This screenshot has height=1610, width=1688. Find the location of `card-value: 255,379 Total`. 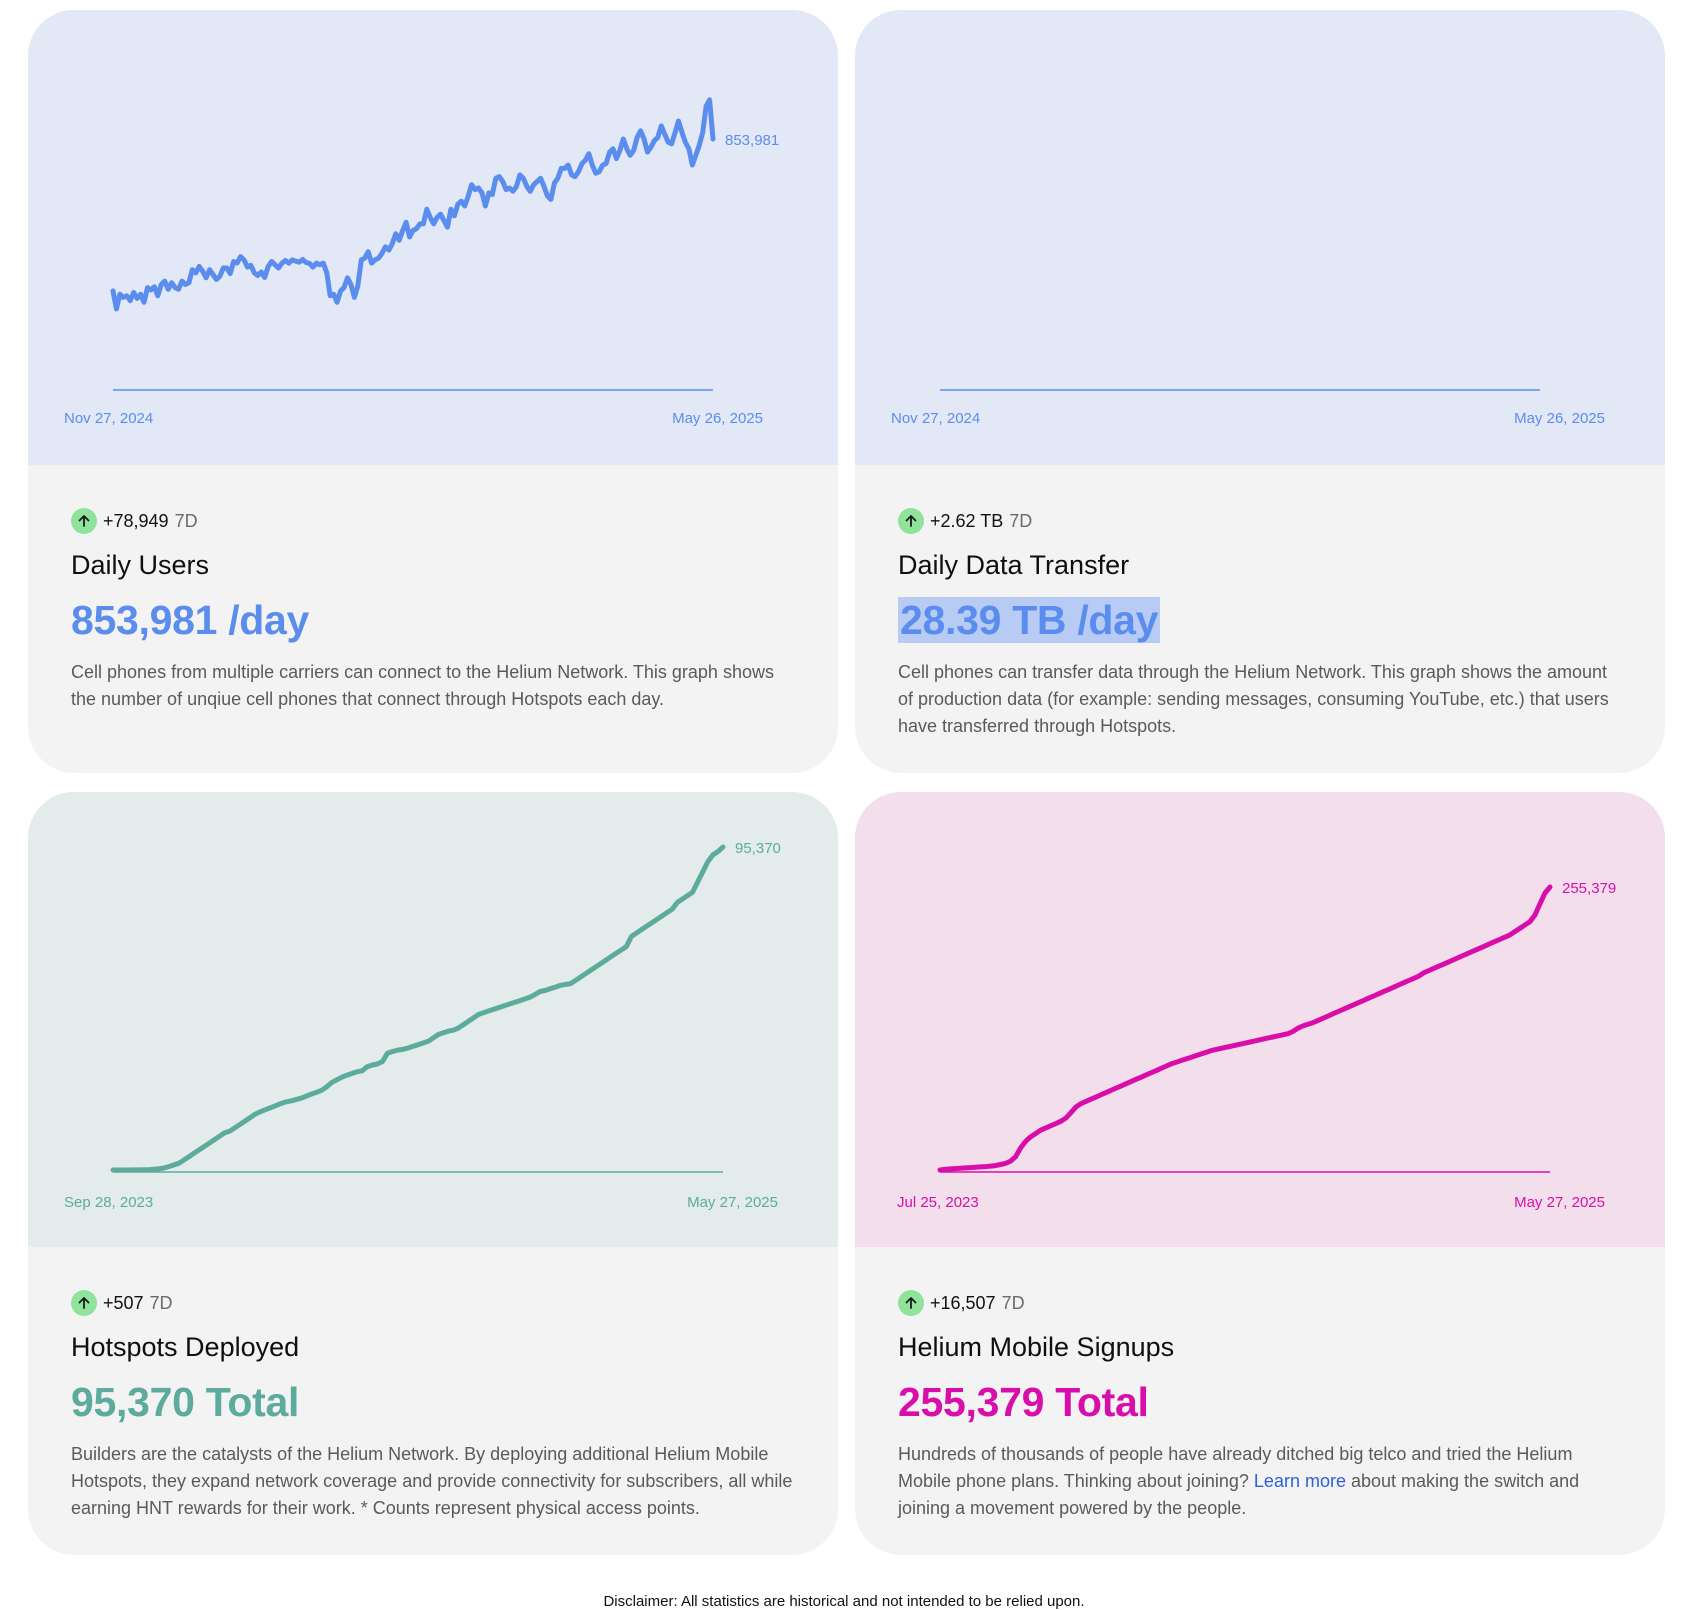

card-value: 255,379 Total is located at coordinates (1023, 1402).